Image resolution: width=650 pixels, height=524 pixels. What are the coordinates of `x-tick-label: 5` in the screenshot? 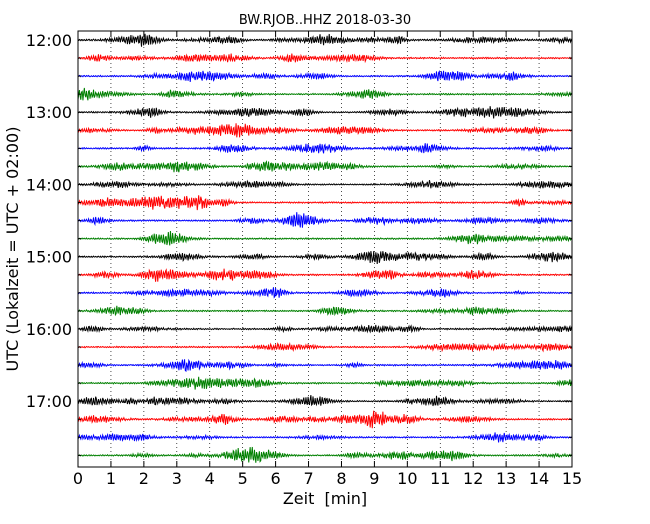 It's located at (243, 478).